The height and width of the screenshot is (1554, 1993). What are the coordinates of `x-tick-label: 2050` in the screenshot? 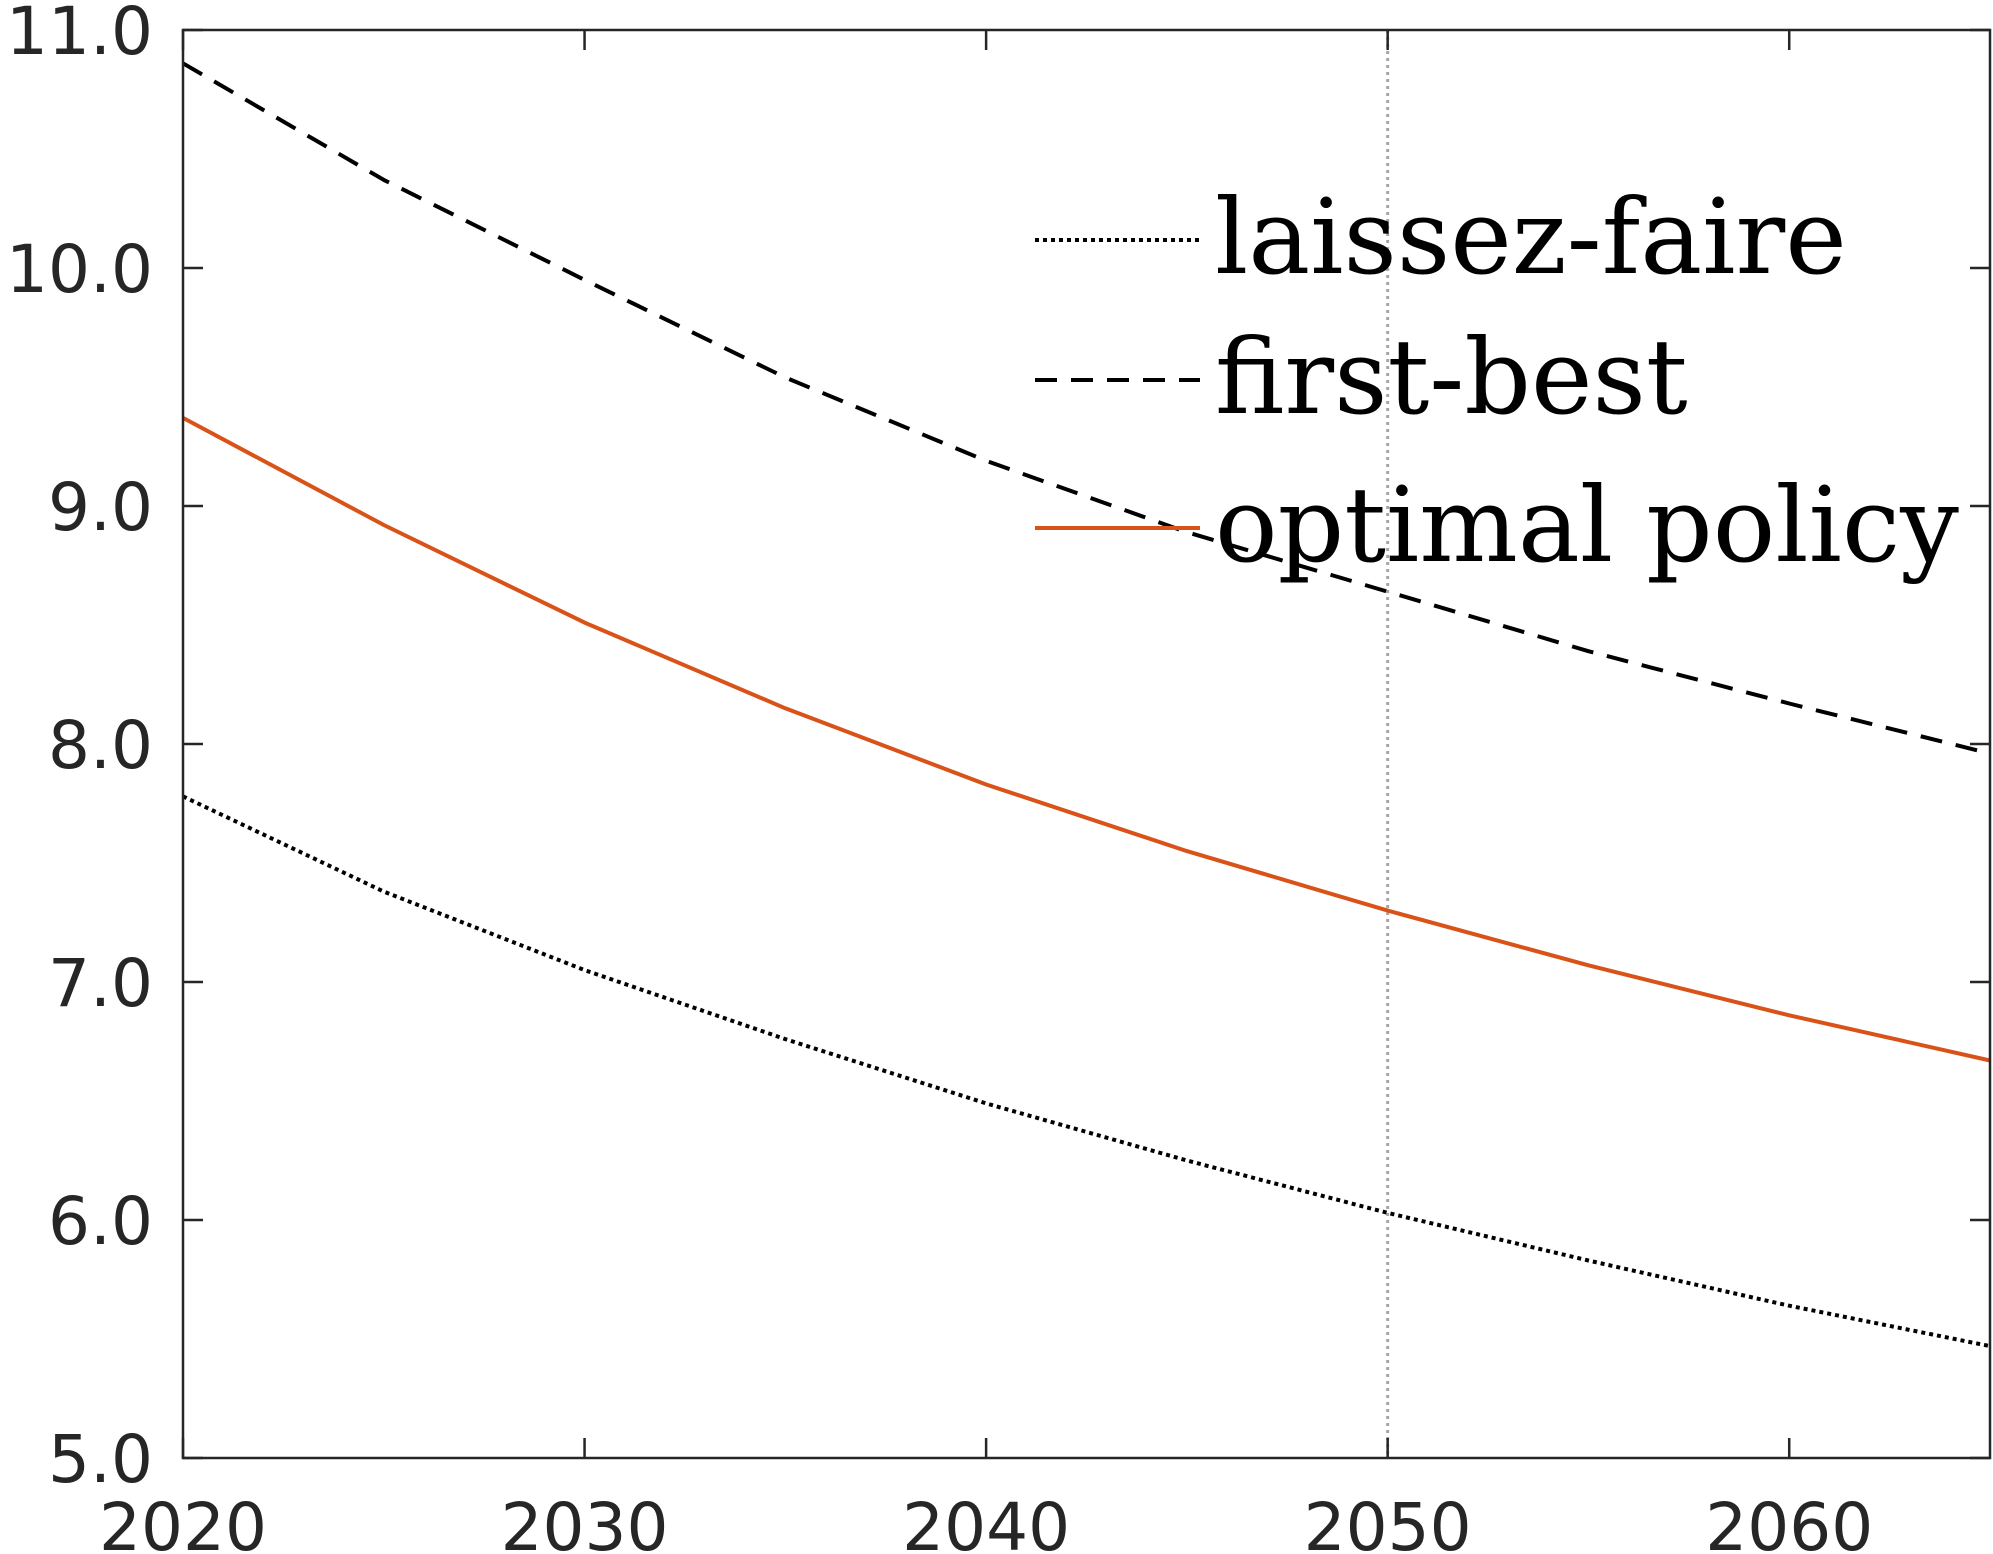 It's located at (1388, 1521).